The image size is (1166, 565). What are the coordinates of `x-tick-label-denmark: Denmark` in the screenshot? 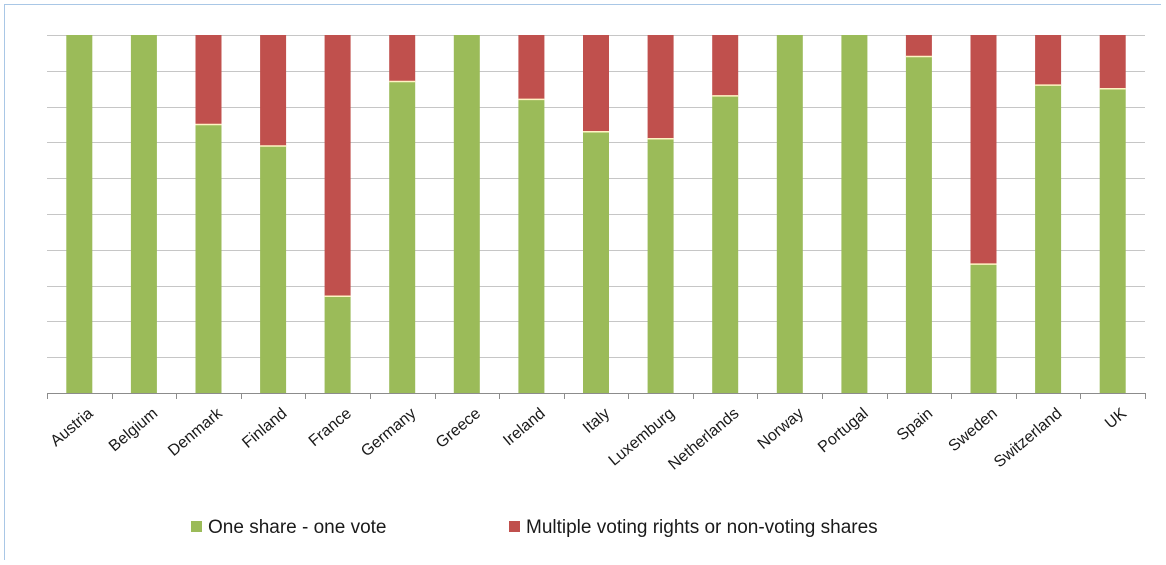 It's located at (195, 431).